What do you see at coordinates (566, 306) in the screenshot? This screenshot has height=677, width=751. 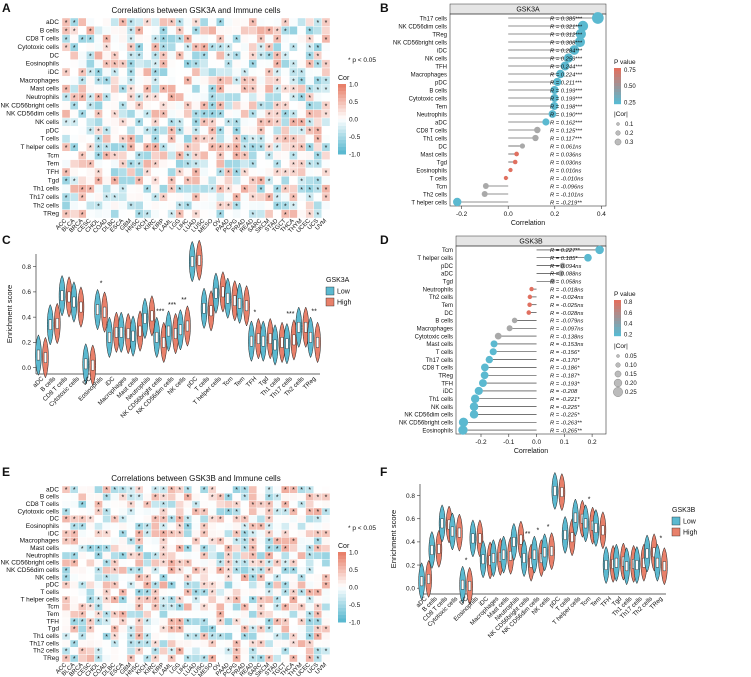 I see `lollipop-r-label: R = -0.025ns` at bounding box center [566, 306].